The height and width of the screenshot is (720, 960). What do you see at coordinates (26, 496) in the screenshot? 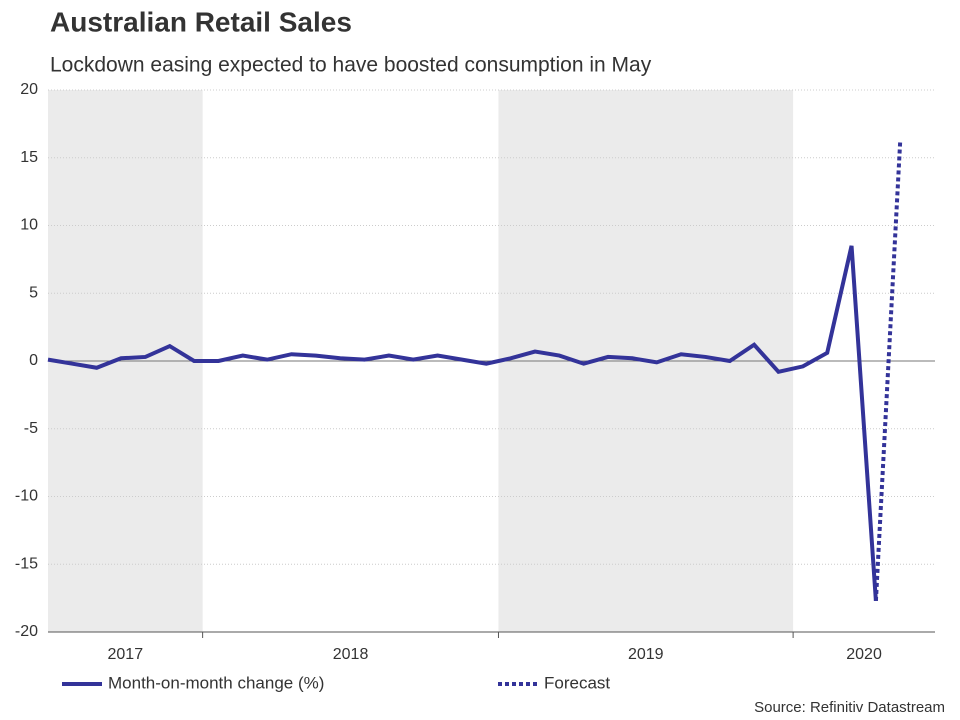
I see `y-tick-label: -10` at bounding box center [26, 496].